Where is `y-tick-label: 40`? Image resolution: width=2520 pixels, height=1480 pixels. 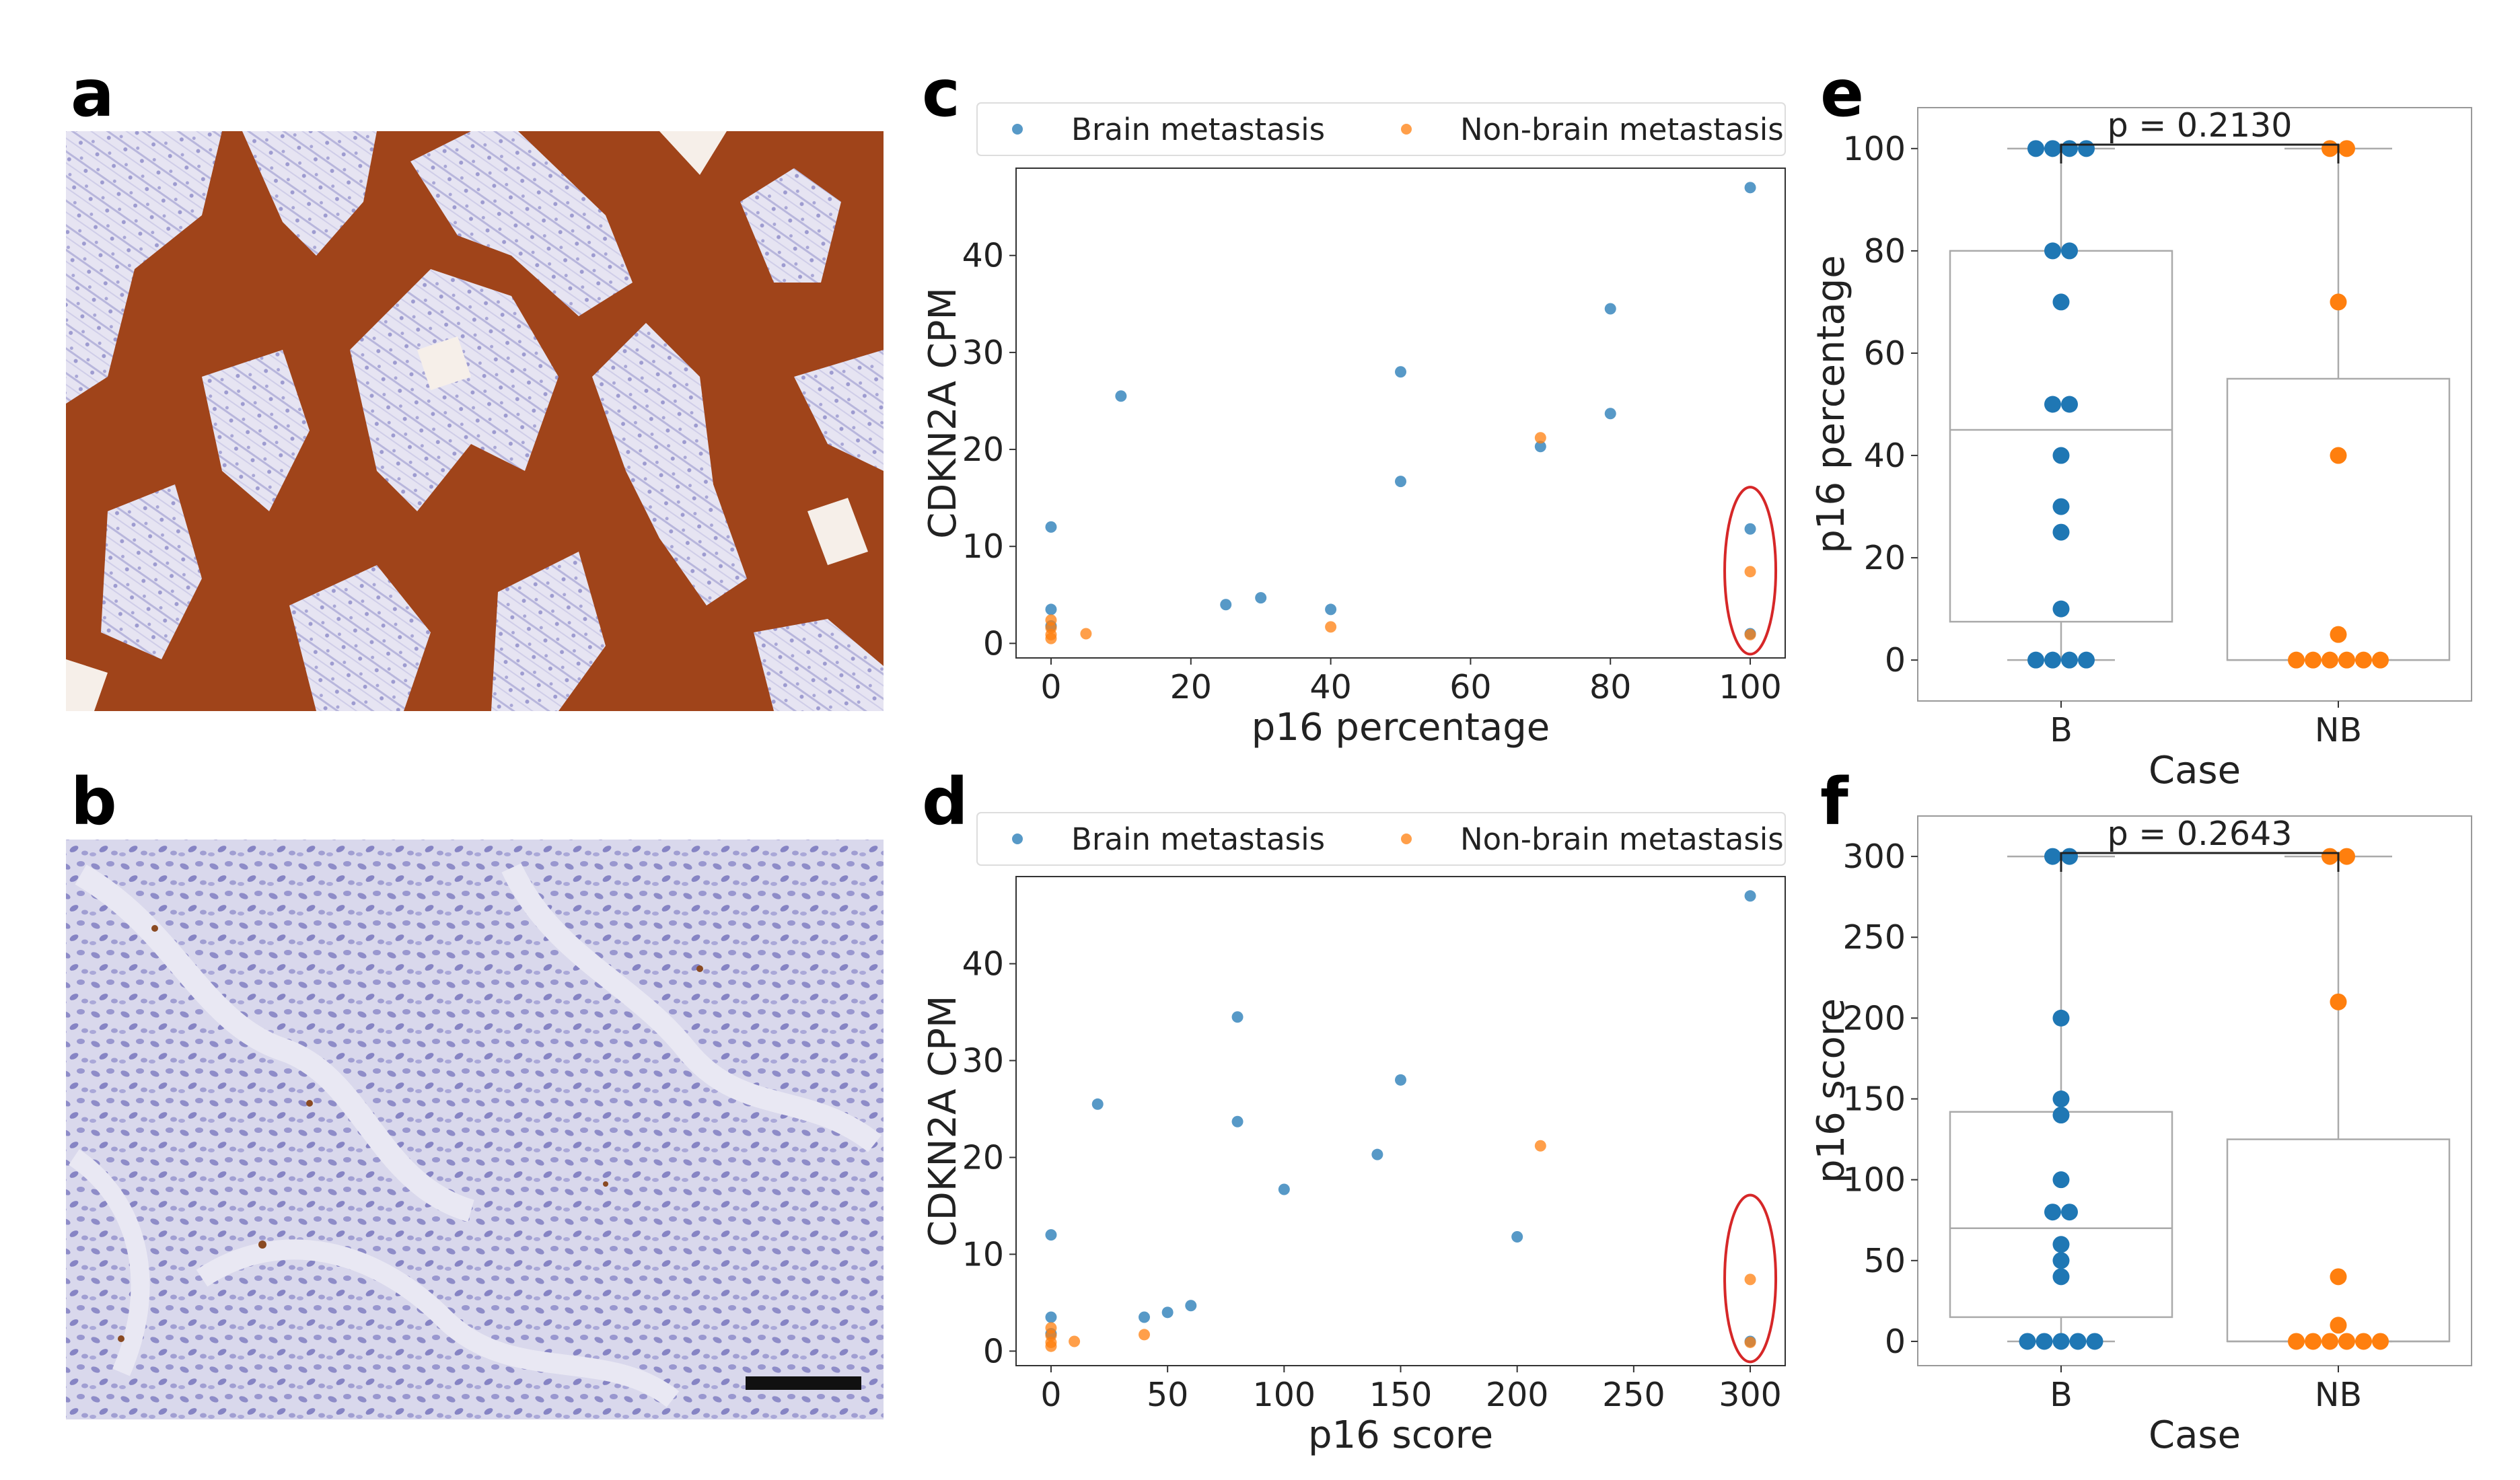 y-tick-label: 40 is located at coordinates (983, 964).